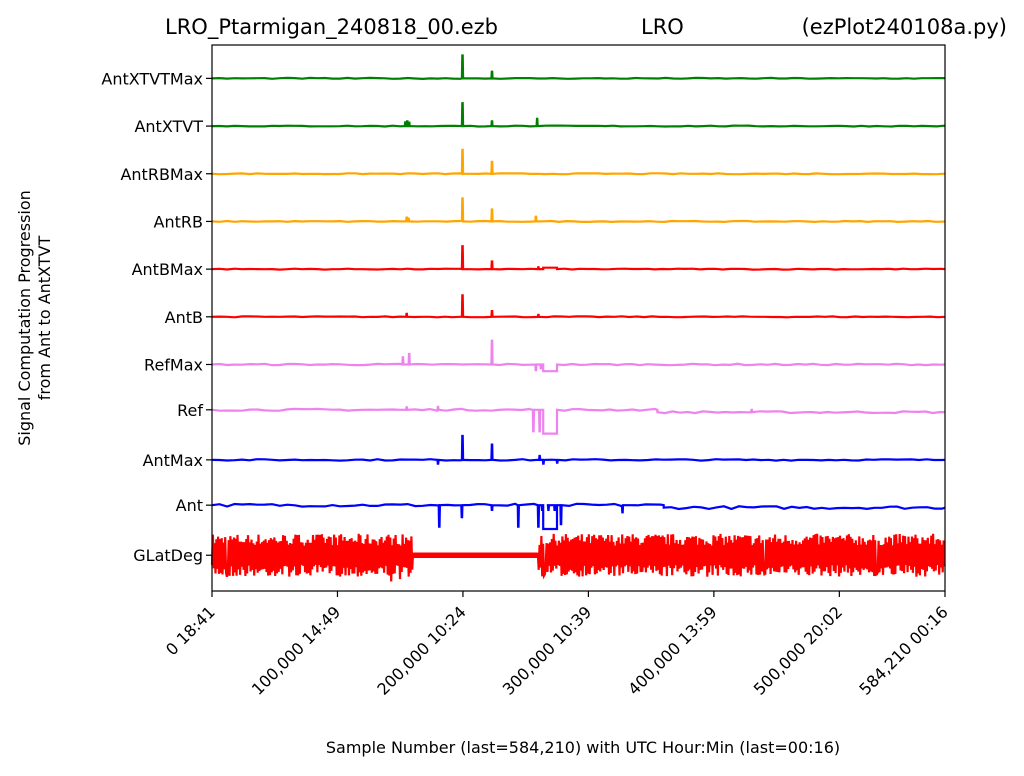  What do you see at coordinates (578, 115) in the screenshot?
I see `series-antxtvt-line` at bounding box center [578, 115].